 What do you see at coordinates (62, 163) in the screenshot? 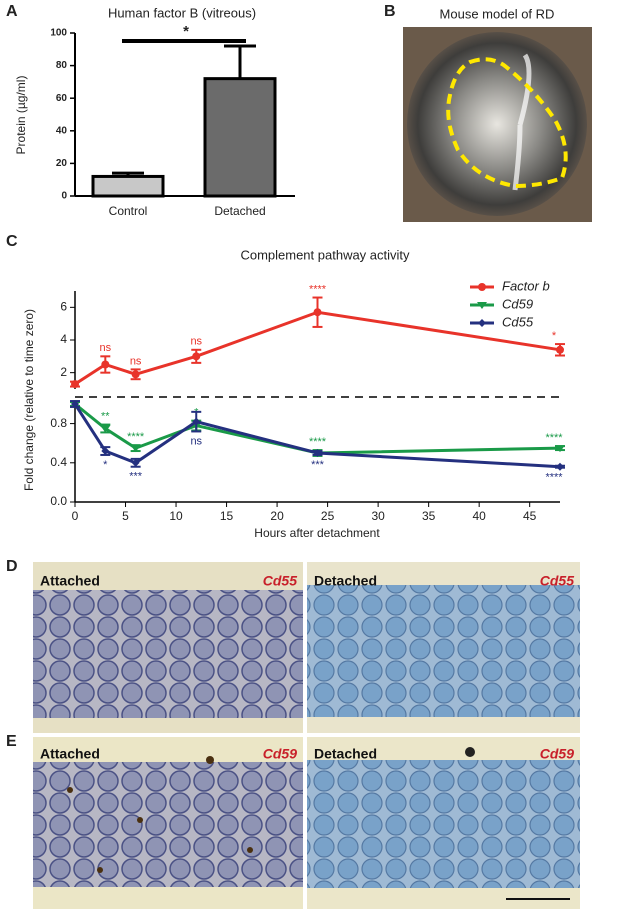
I see `y-tick-label: 20` at bounding box center [62, 163].